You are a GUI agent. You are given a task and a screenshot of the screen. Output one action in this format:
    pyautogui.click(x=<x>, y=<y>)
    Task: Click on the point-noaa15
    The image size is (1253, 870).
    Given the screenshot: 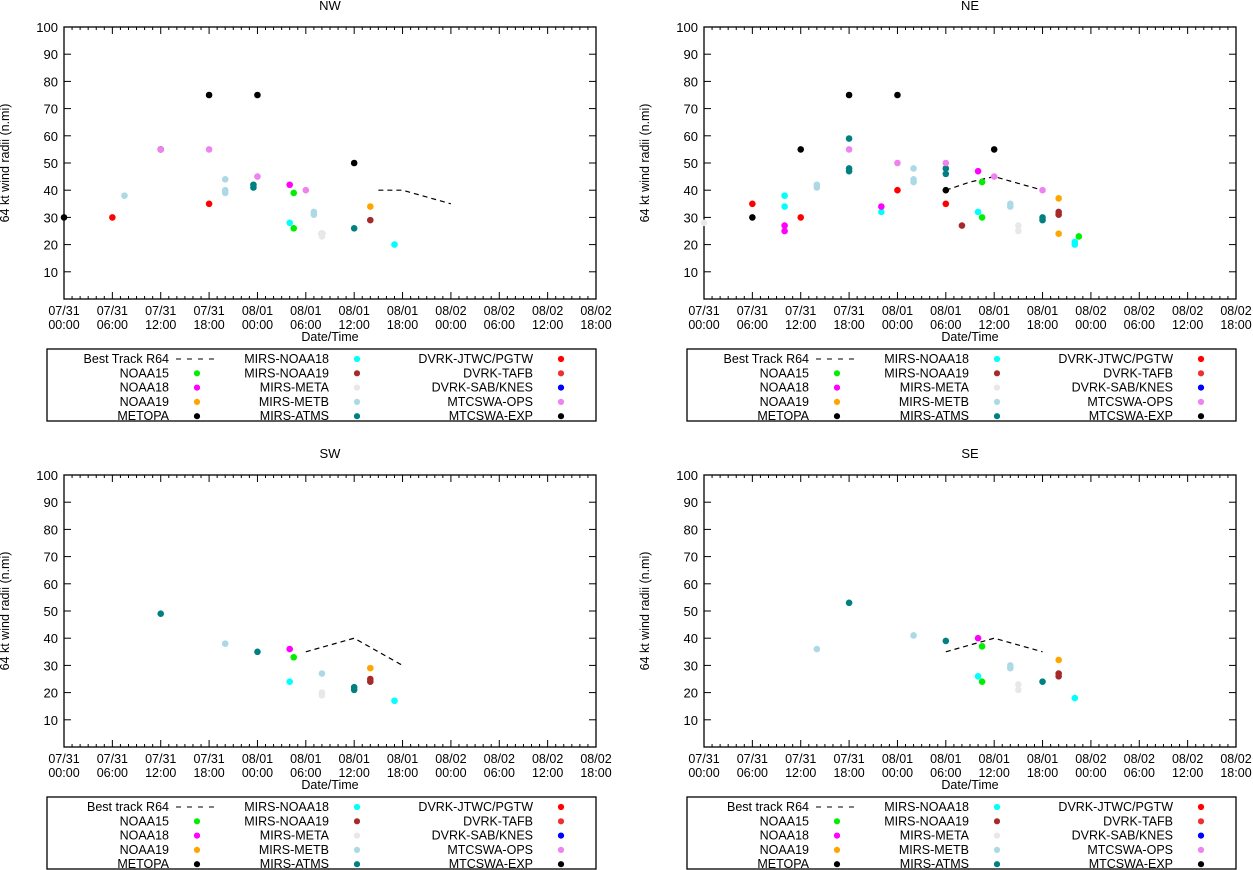 What is the action you would take?
    pyautogui.click(x=982, y=182)
    